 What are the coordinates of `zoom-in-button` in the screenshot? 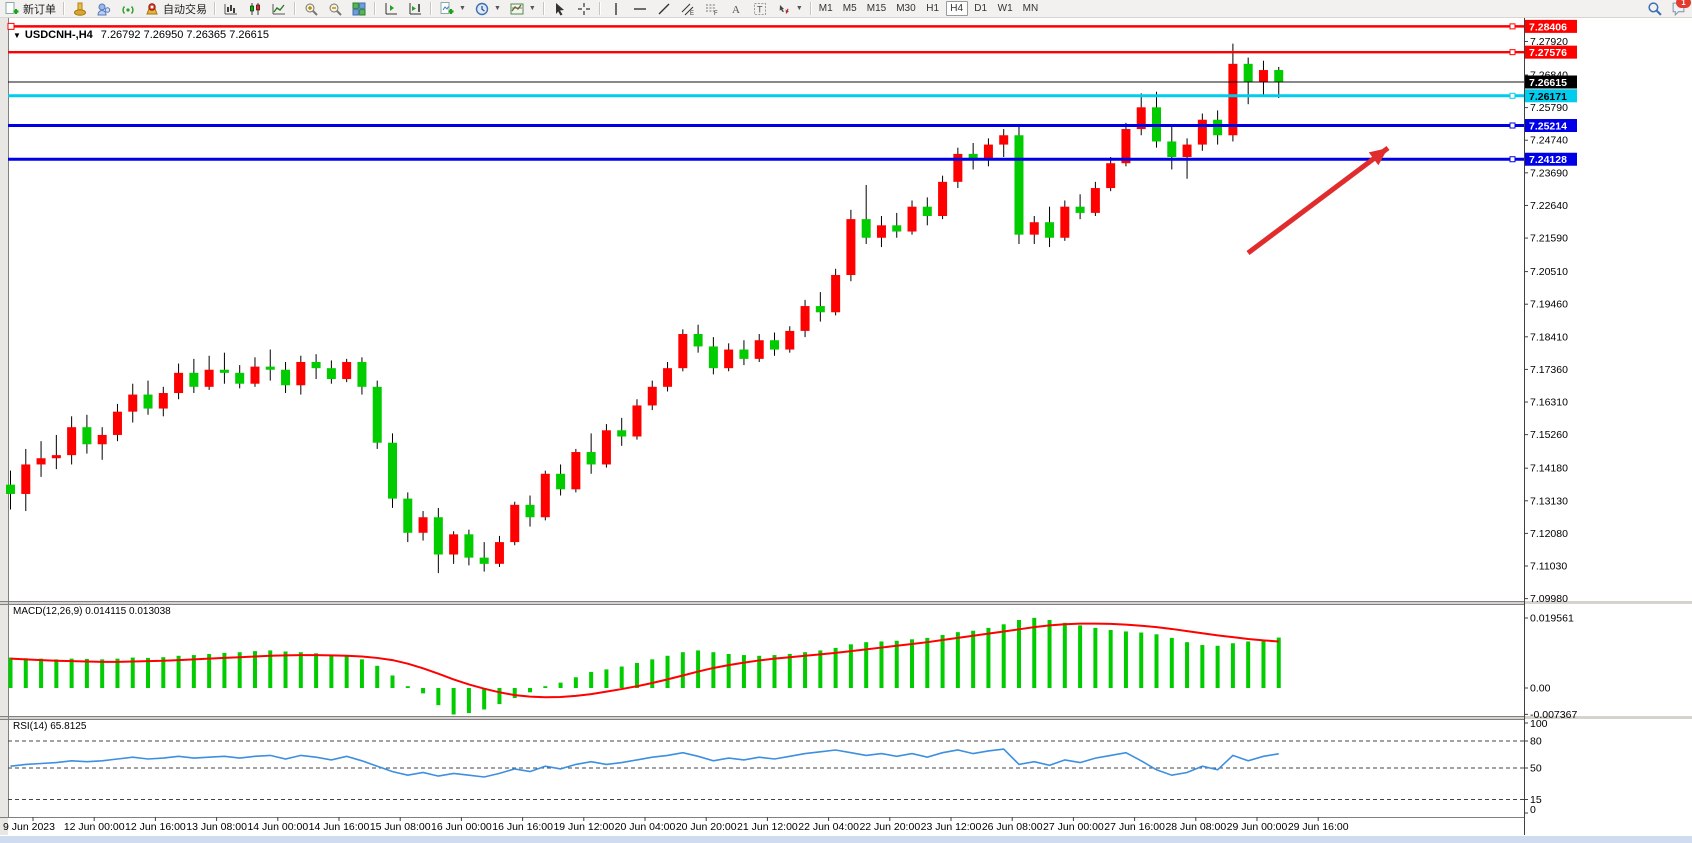 It's located at (311, 9).